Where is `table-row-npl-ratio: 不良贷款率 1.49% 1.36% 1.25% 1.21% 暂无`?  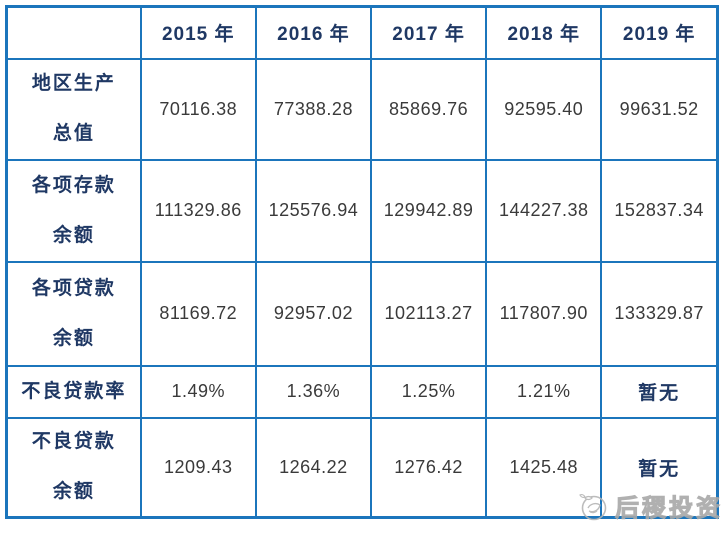
table-row-npl-ratio: 不良贷款率 1.49% 1.36% 1.25% 1.21% 暂无 is located at coordinates (362, 391).